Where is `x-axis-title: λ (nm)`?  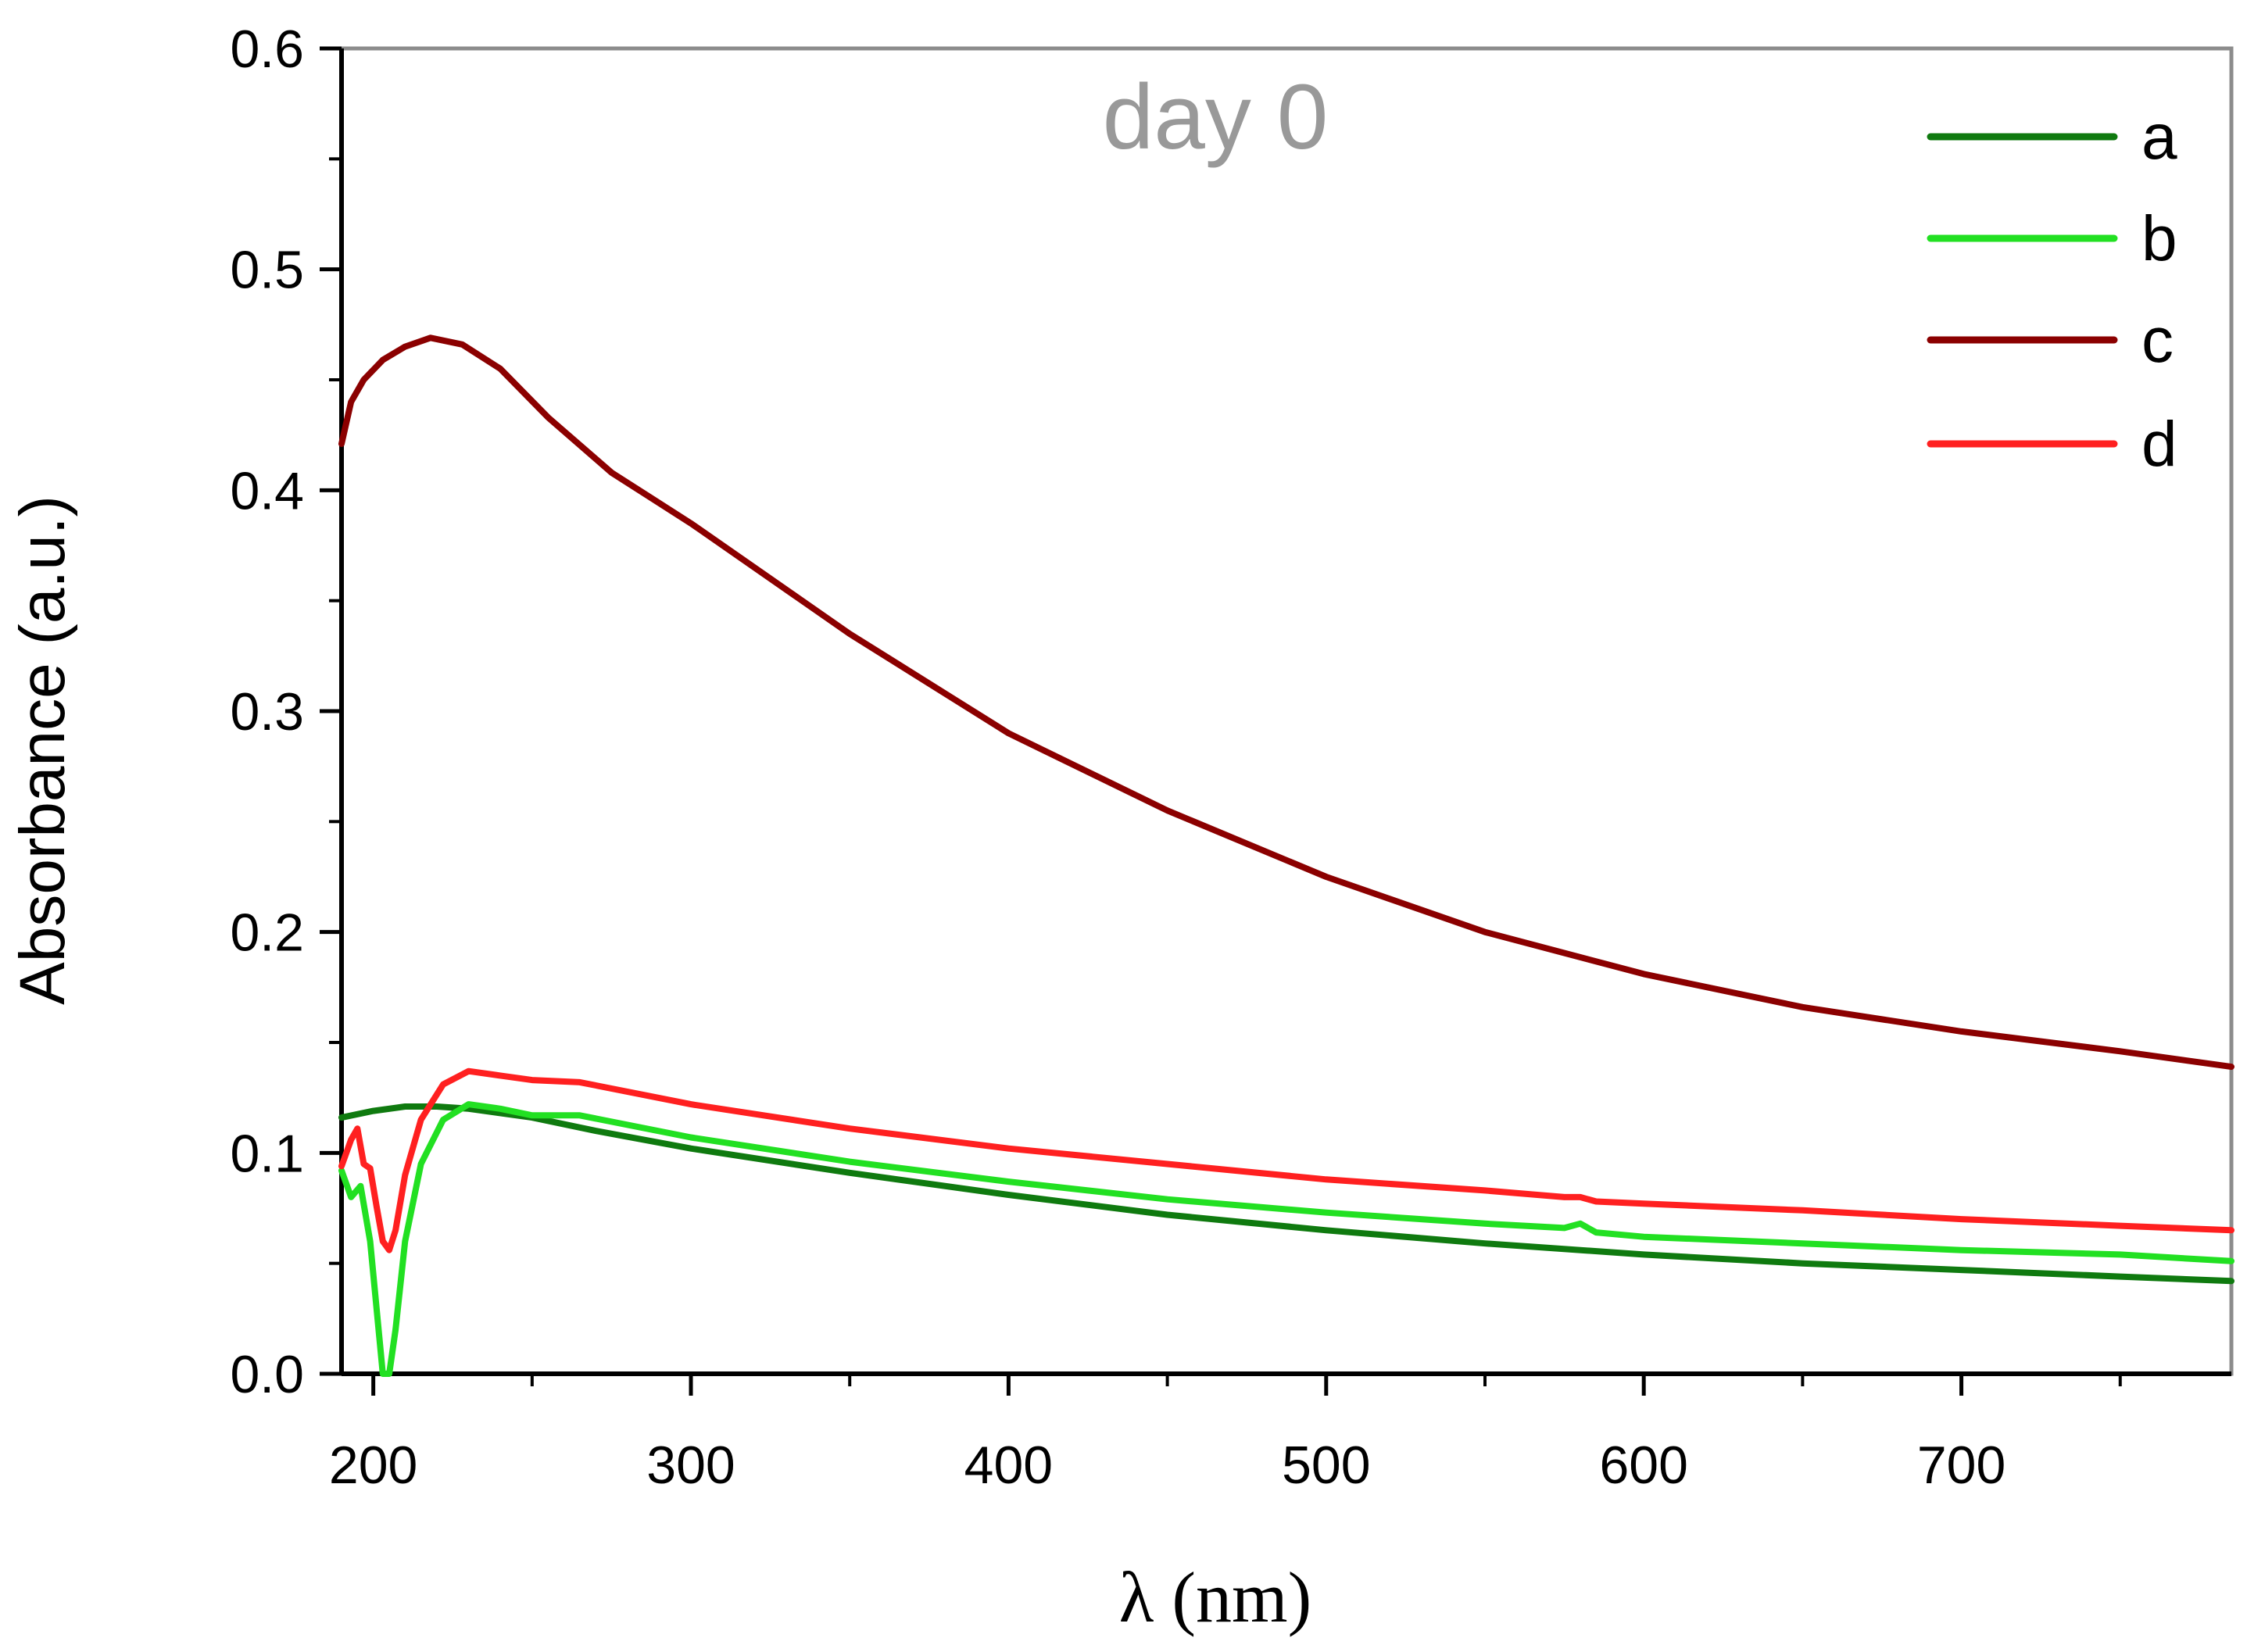 x-axis-title: λ (nm) is located at coordinates (1215, 1597).